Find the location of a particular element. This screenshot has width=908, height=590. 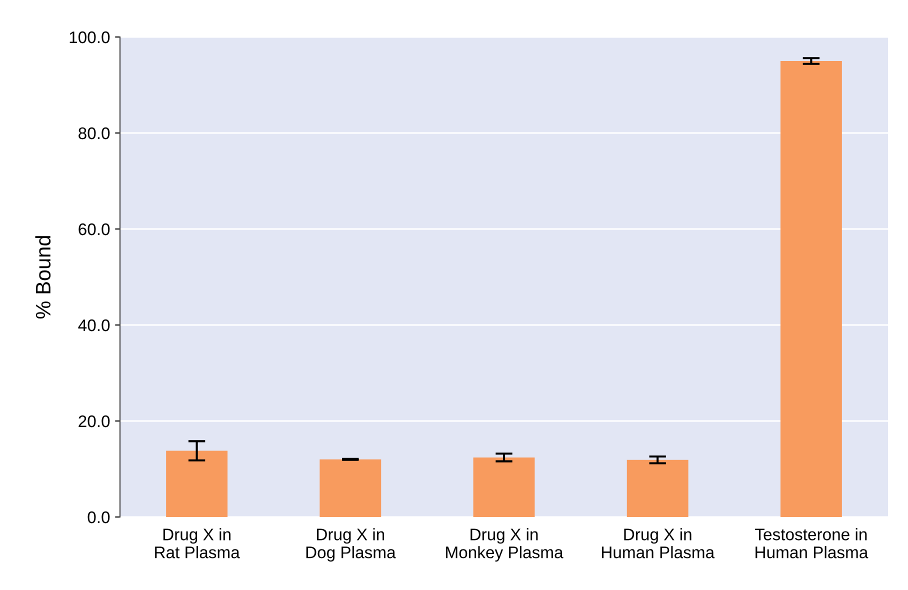

x-tick-label: Drug X in Rat Plasma is located at coordinates (197, 543).